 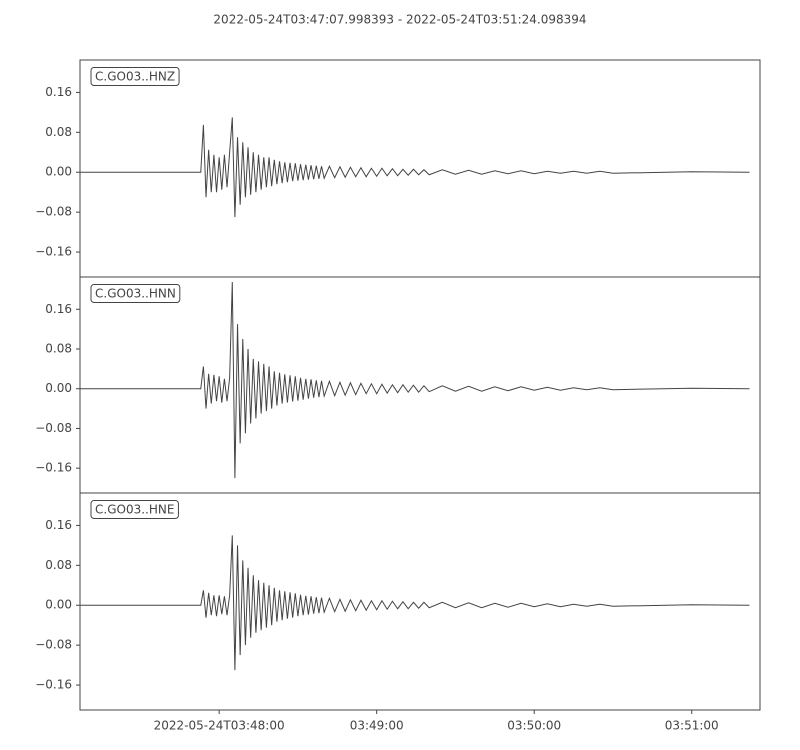 What do you see at coordinates (692, 726) in the screenshot?
I see `x-tick-label: 03:51:00` at bounding box center [692, 726].